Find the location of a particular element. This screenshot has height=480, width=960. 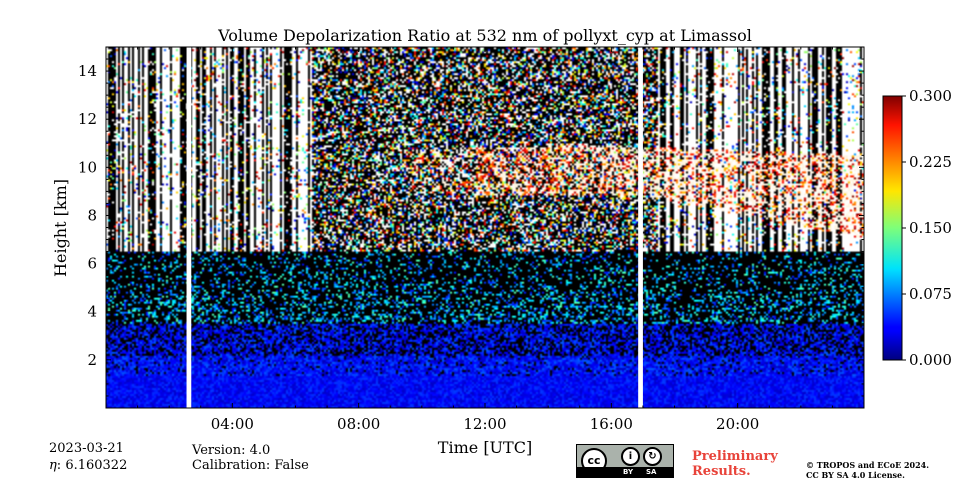

y-tick-label: 6 is located at coordinates (92, 264).